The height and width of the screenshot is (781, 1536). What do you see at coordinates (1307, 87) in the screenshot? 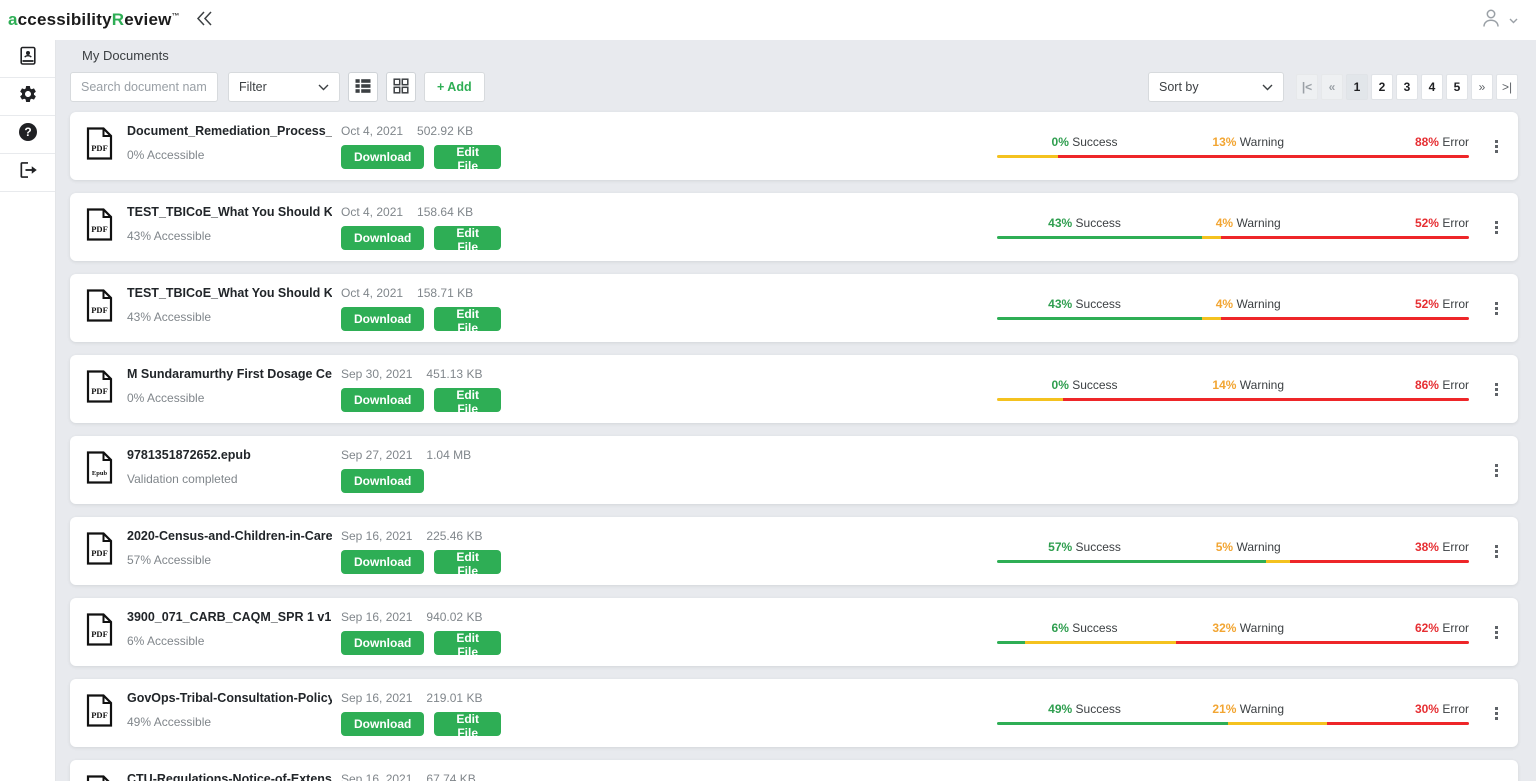
I see `pagination-first-button: |<` at bounding box center [1307, 87].